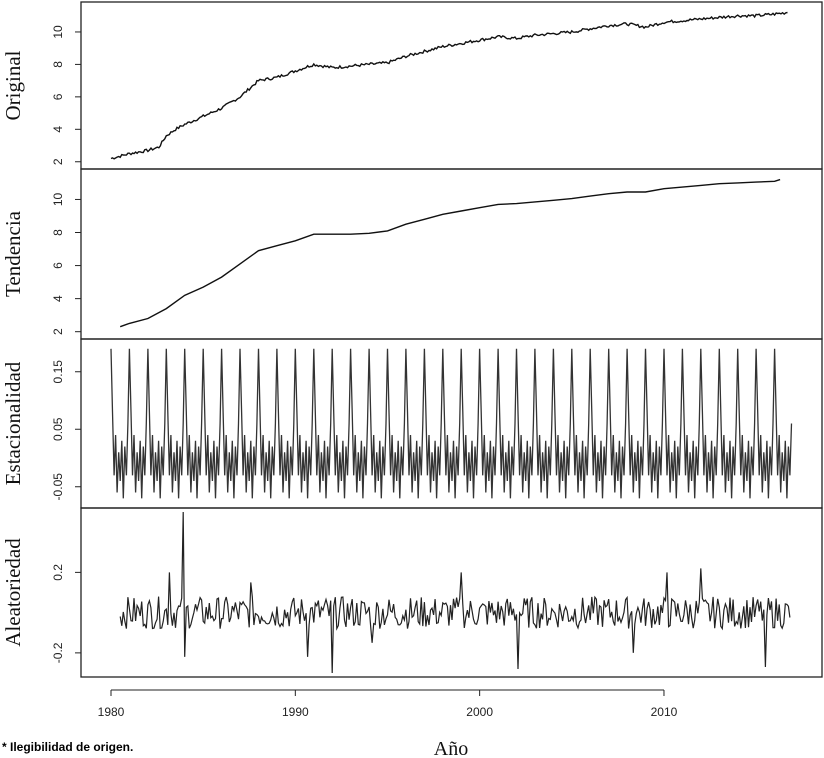 The width and height of the screenshot is (824, 758). I want to click on x-tick-label: 2010, so click(664, 712).